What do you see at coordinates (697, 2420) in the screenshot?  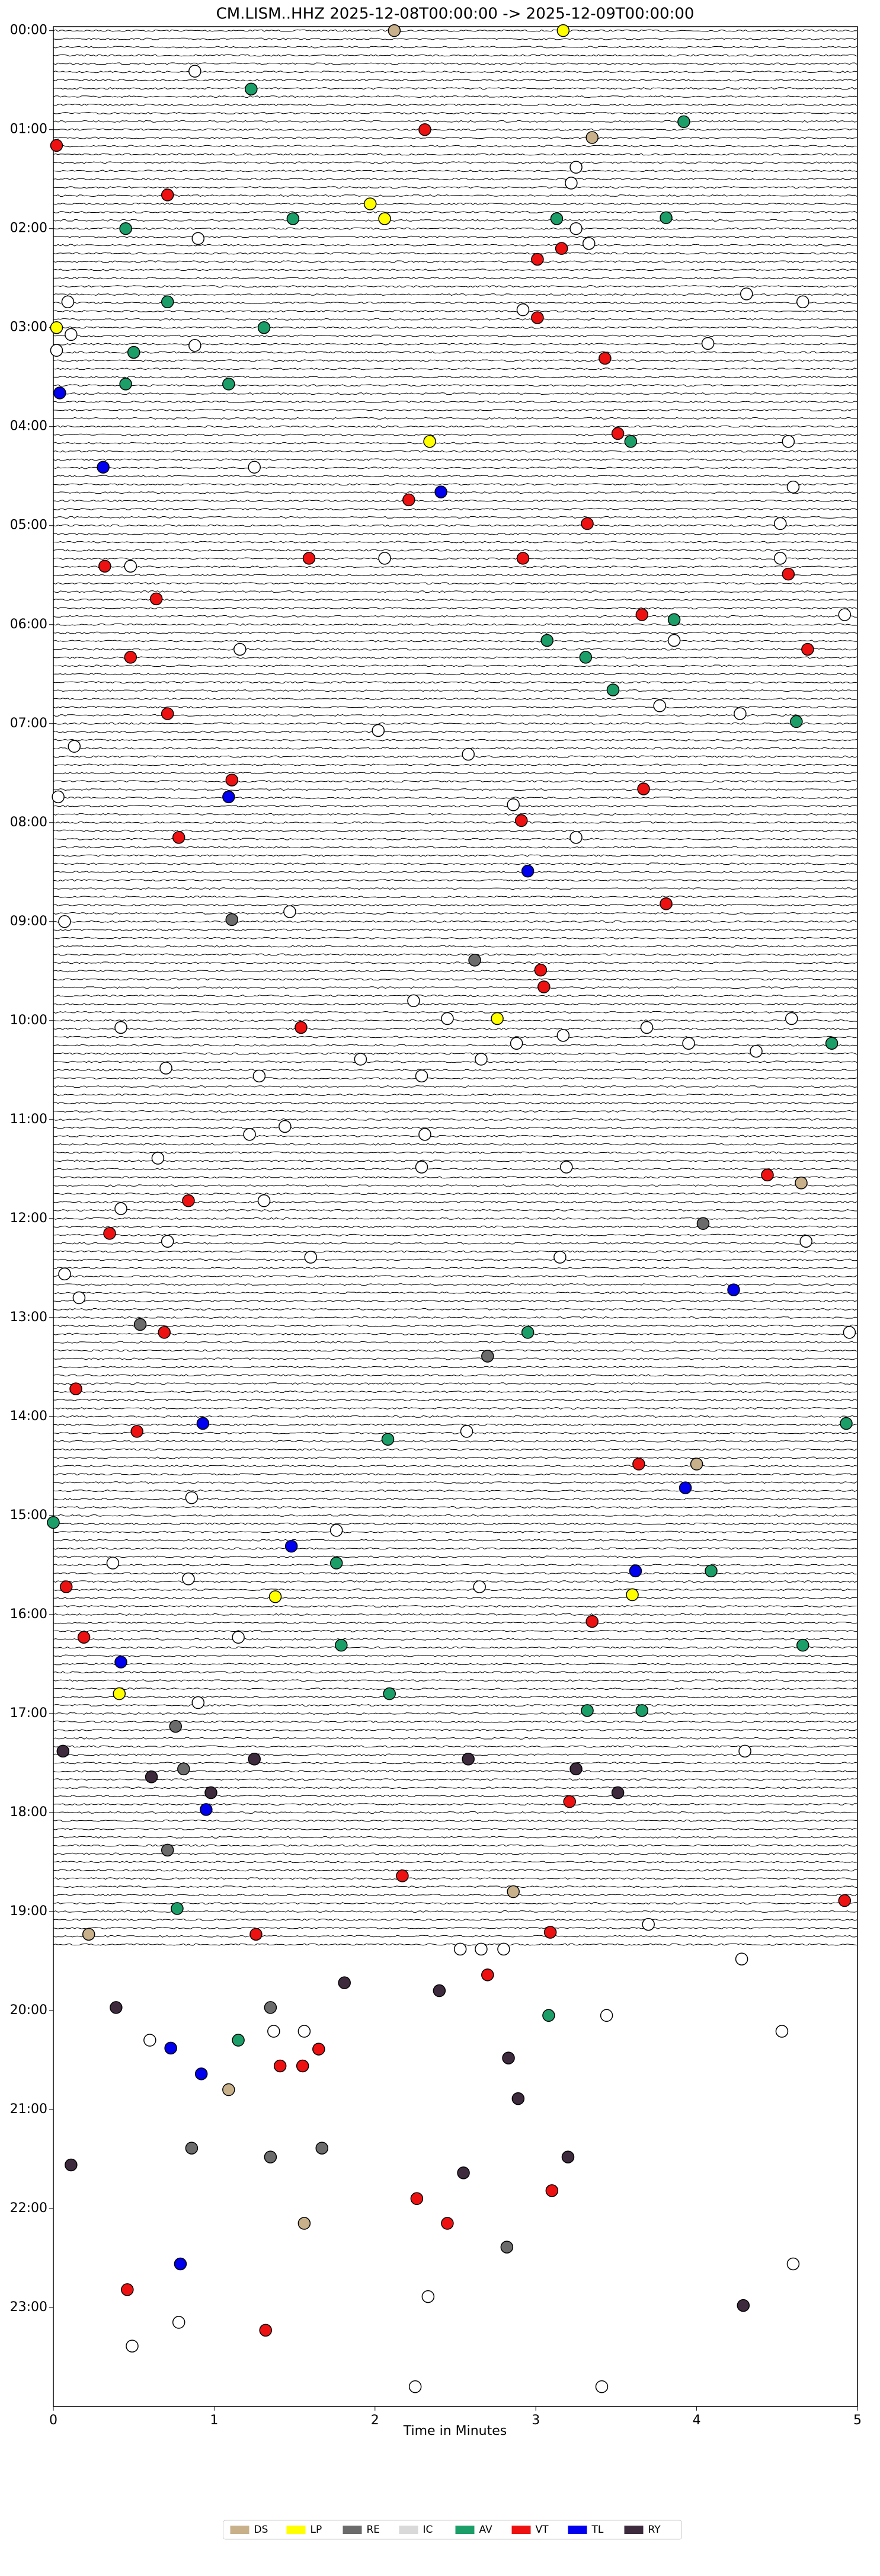 I see `x-tick-label: 4` at bounding box center [697, 2420].